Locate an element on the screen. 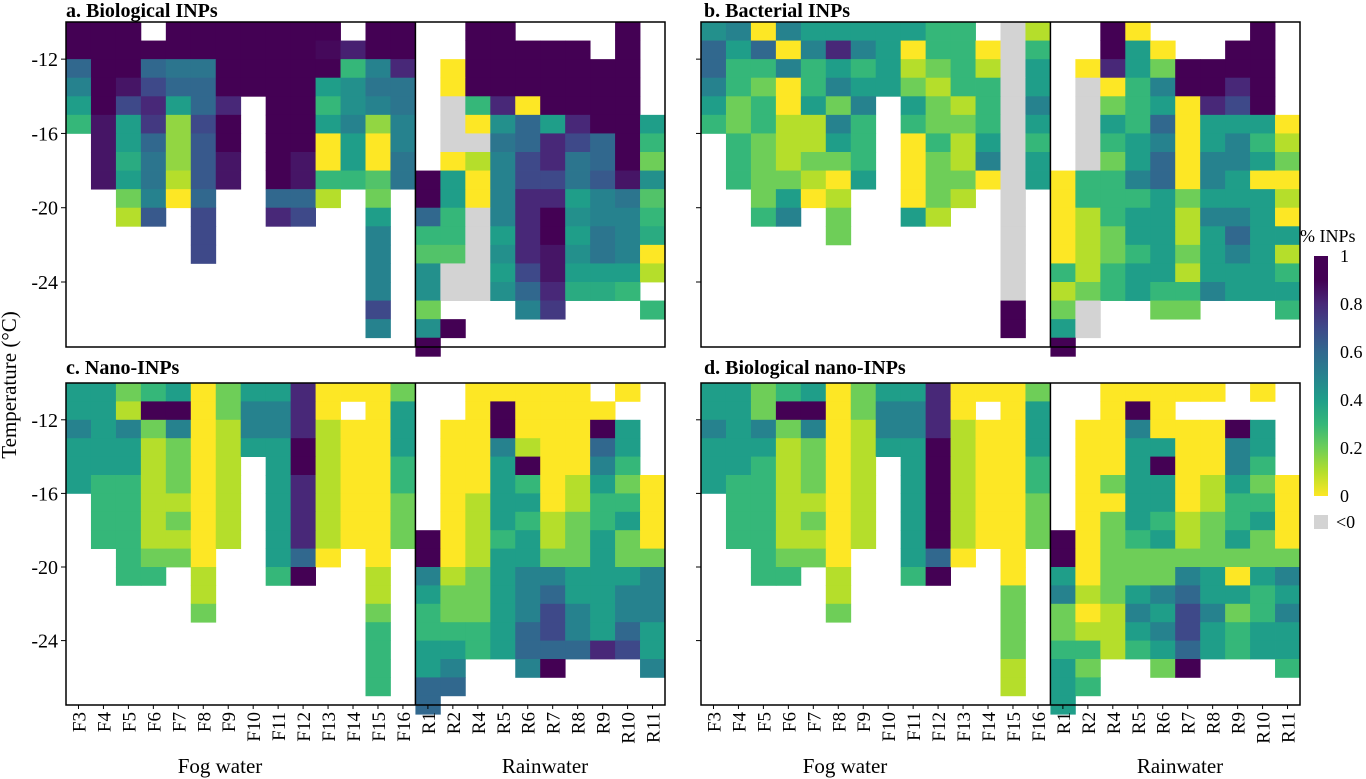  x-tick-label: F9 is located at coordinates (864, 722).